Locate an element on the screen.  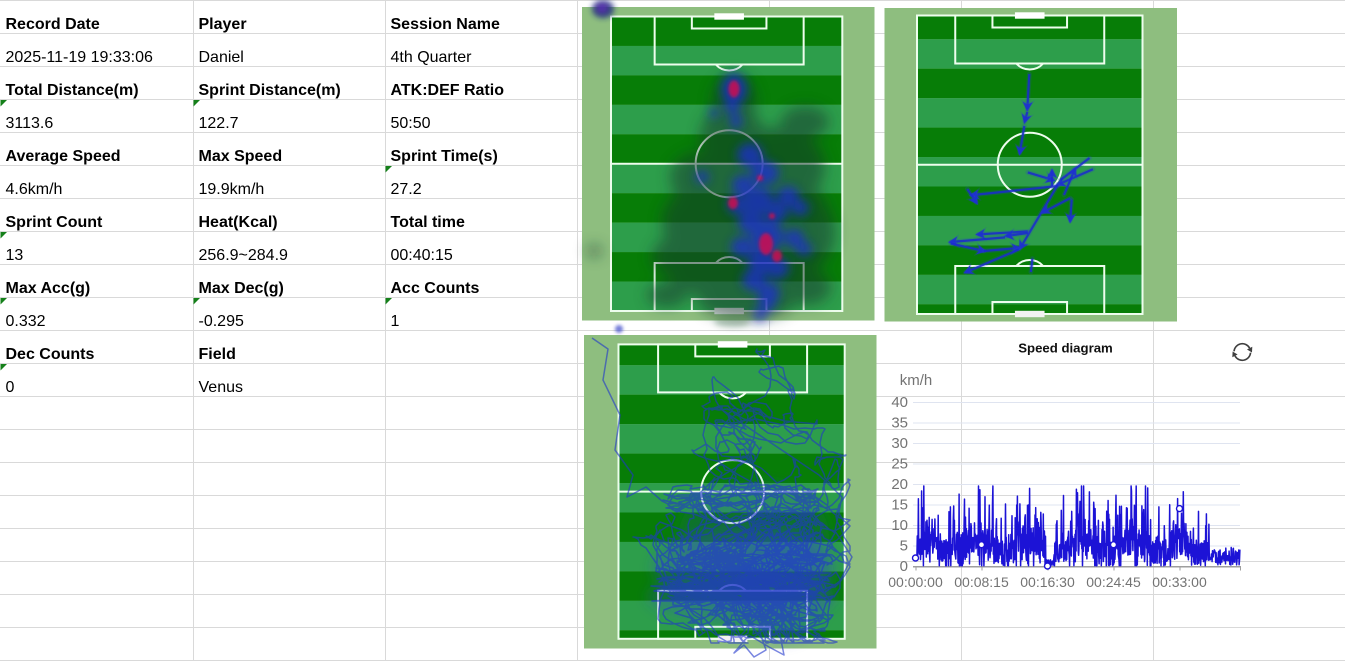
svg-text: 25 is located at coordinates (899, 463).